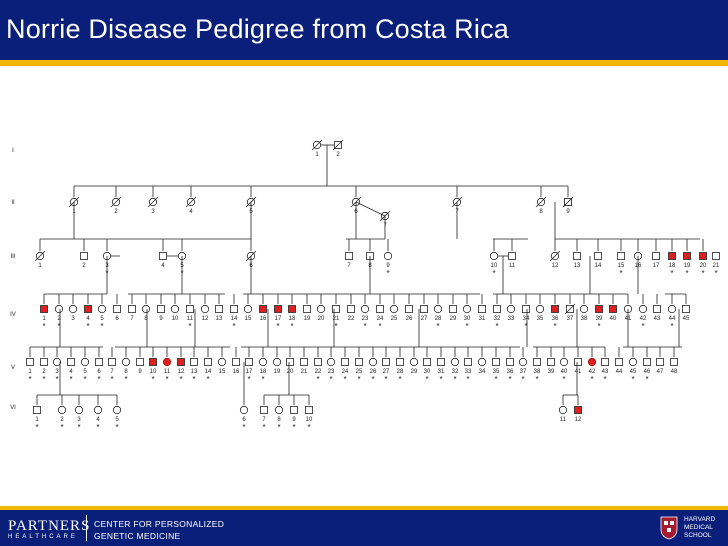  I want to click on gen-V-individual-number: 48, so click(674, 372).